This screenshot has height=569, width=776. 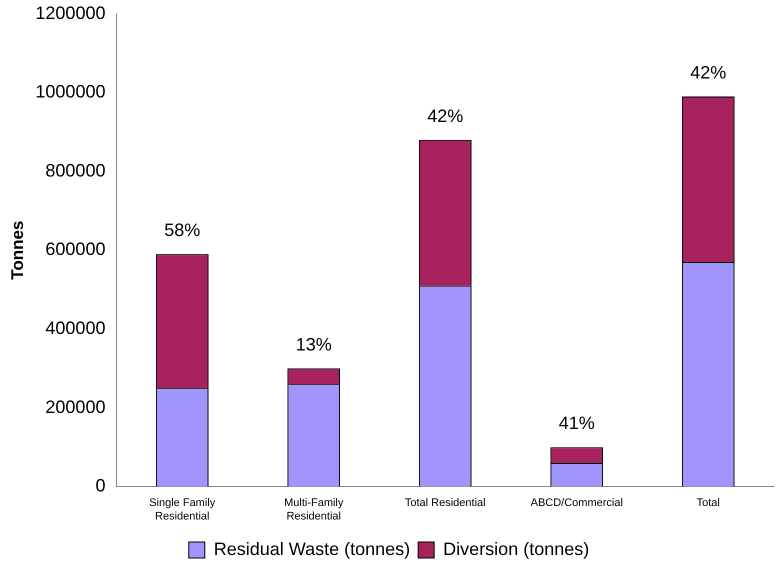 I want to click on y-axis-title: Tonnes, so click(x=17, y=250).